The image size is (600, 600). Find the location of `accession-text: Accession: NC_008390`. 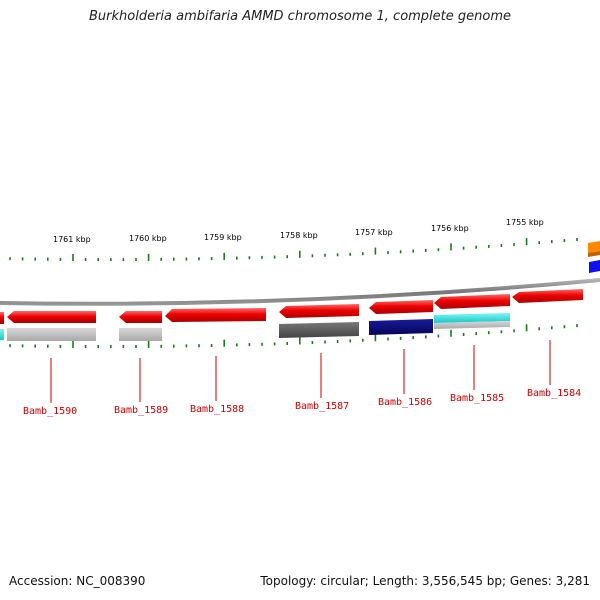

accession-text: Accession: NC_008390 is located at coordinates (77, 581).